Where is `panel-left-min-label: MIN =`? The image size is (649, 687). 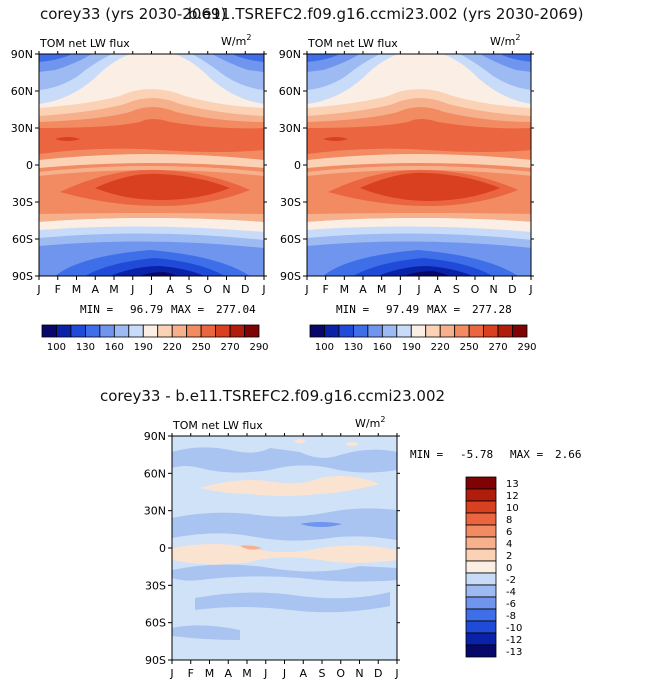
panel-left-min-label: MIN = is located at coordinates (96, 309).